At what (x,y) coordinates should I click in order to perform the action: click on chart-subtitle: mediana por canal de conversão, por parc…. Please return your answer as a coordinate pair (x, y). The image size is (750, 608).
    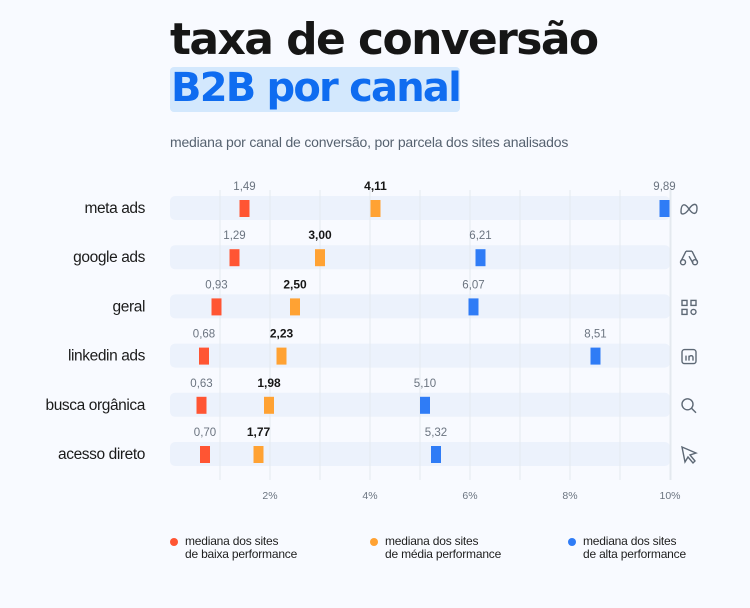
    Looking at the image, I should click on (369, 142).